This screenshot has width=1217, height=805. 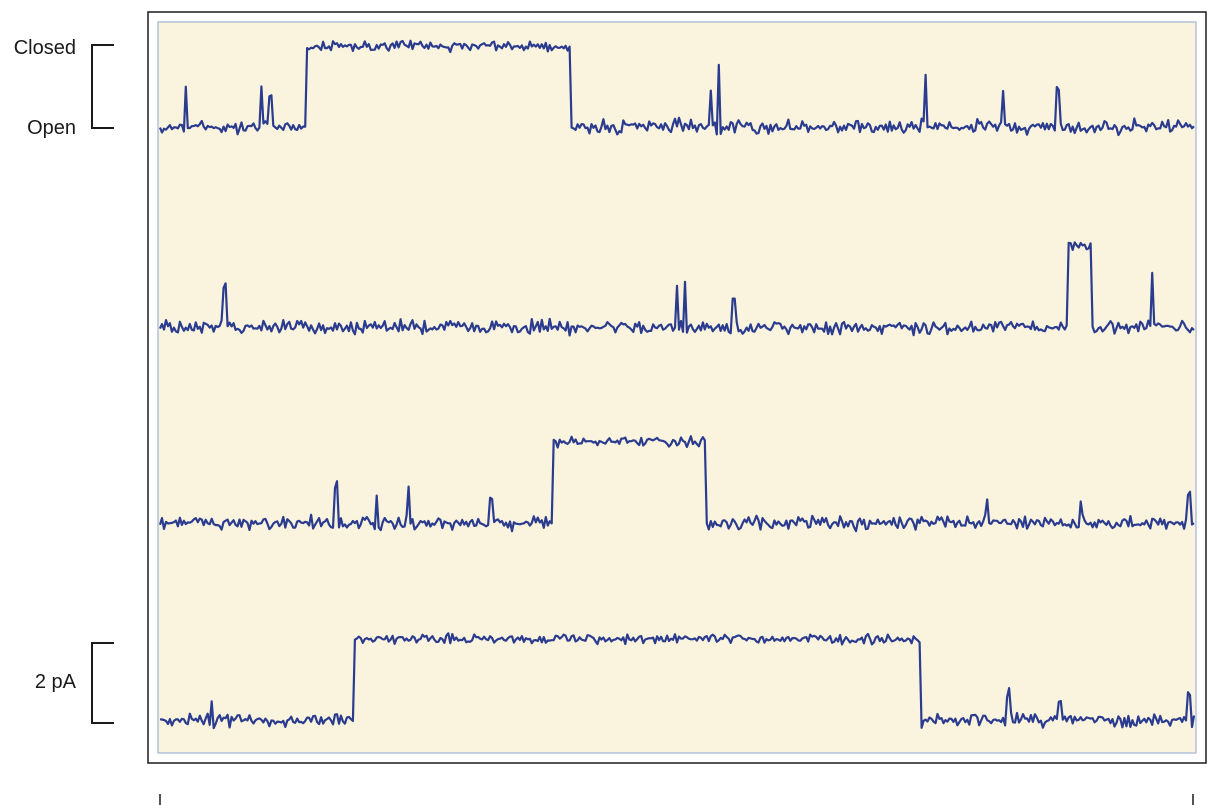 What do you see at coordinates (55, 682) in the screenshot?
I see `scale-bar-label: 2 pA` at bounding box center [55, 682].